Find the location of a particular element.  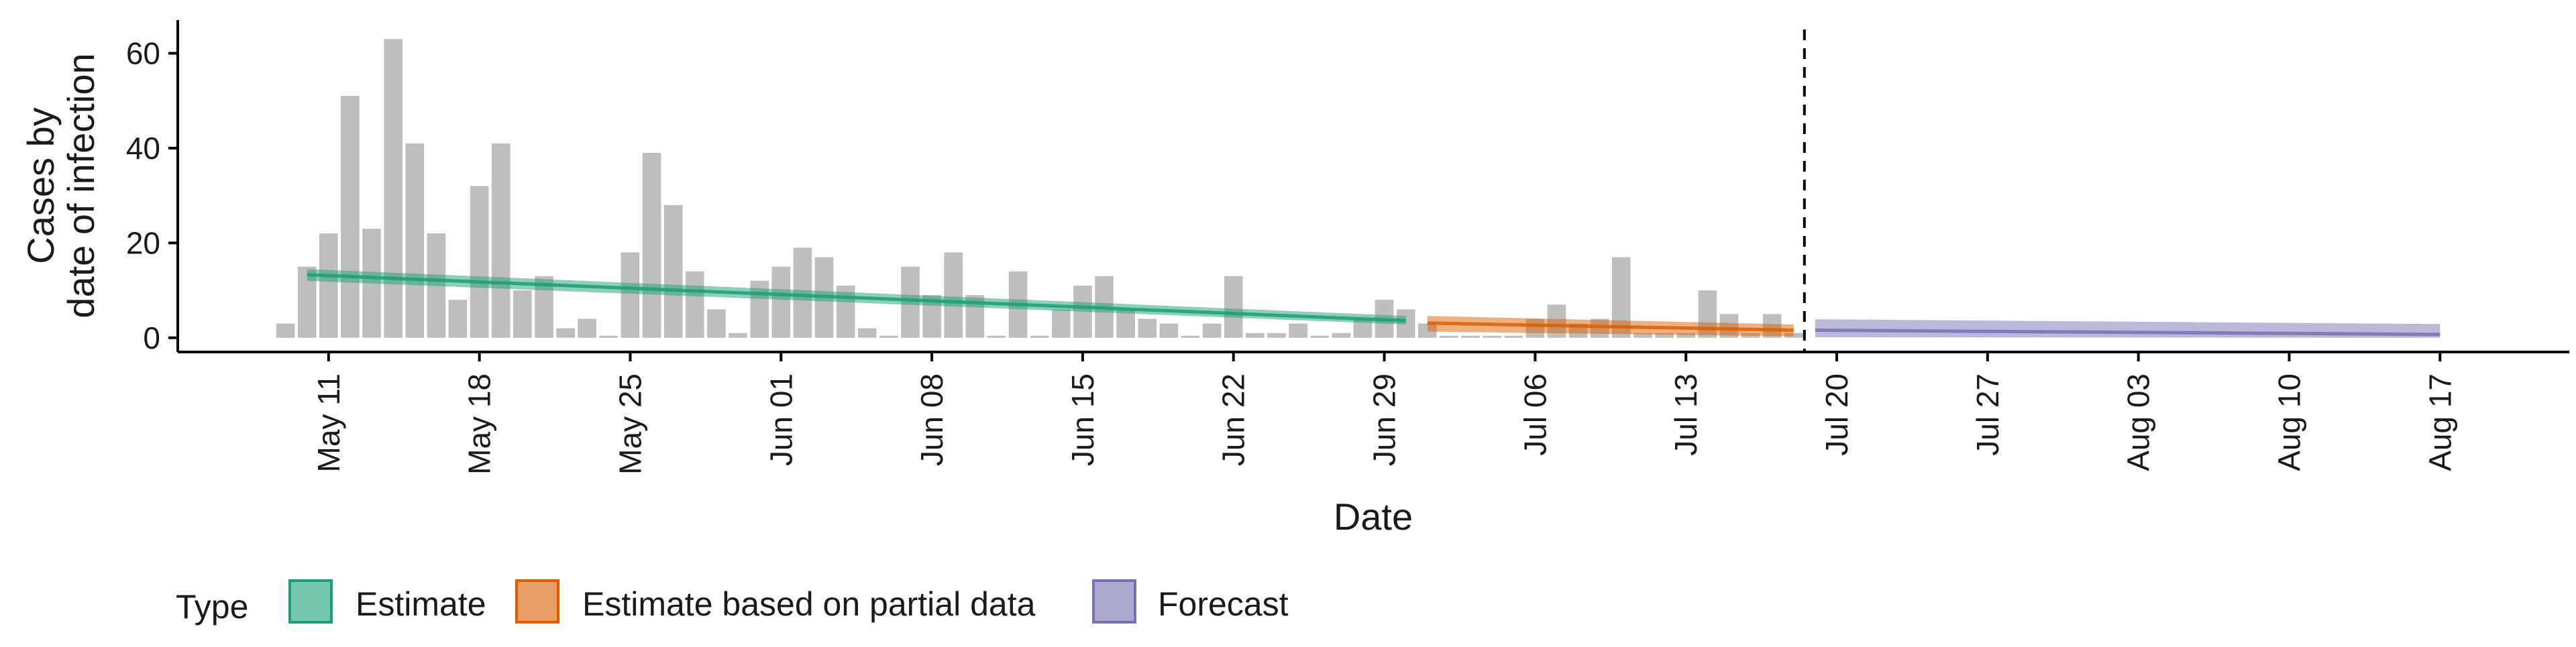

x-tick-label: May 25 is located at coordinates (630, 424).